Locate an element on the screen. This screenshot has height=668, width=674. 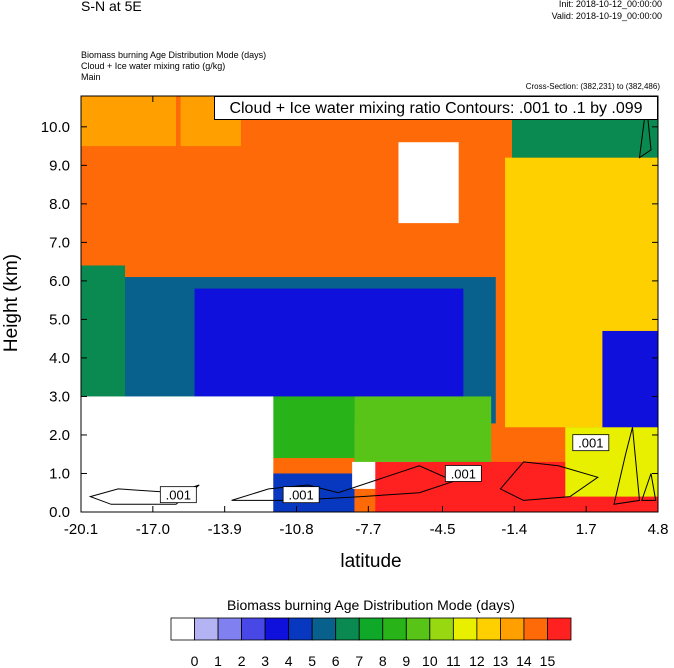
y-tick-label: 7.0 is located at coordinates (59, 242).